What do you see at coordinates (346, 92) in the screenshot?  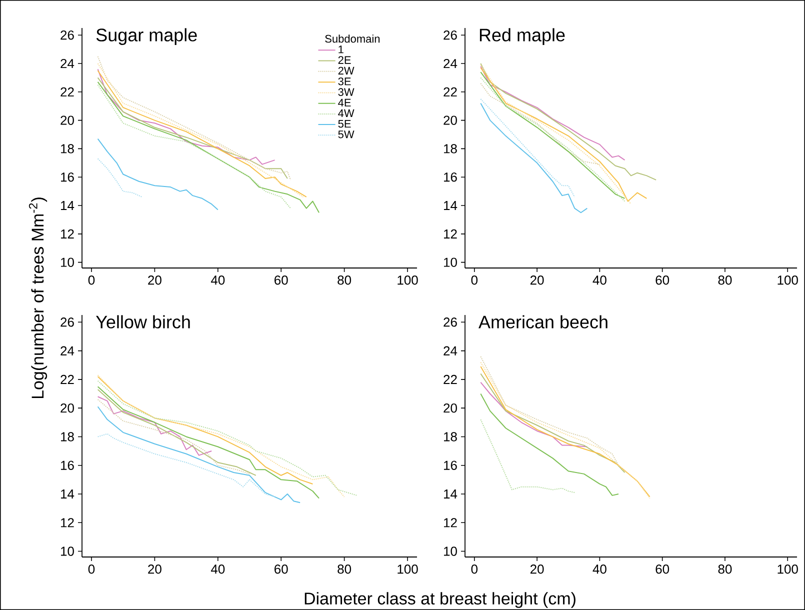 I see `legend-label: 3W` at bounding box center [346, 92].